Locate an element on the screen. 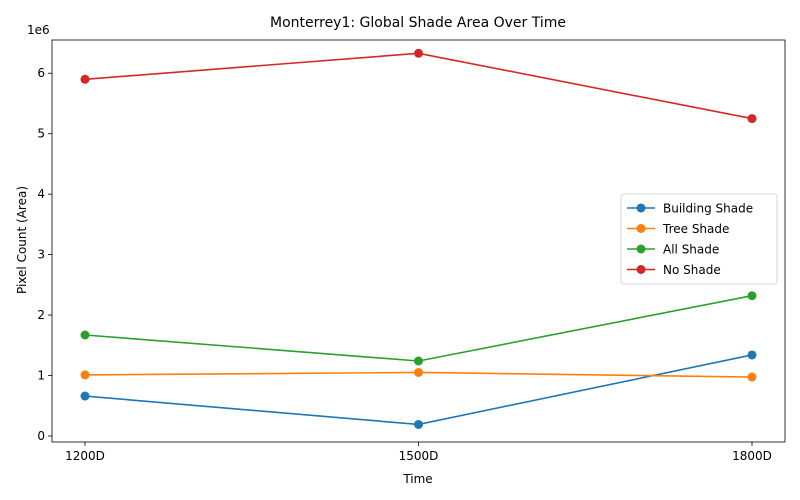 This screenshot has height=500, width=800. chart-title: Monterrey1: Global Shade Area Over Time is located at coordinates (418, 23).